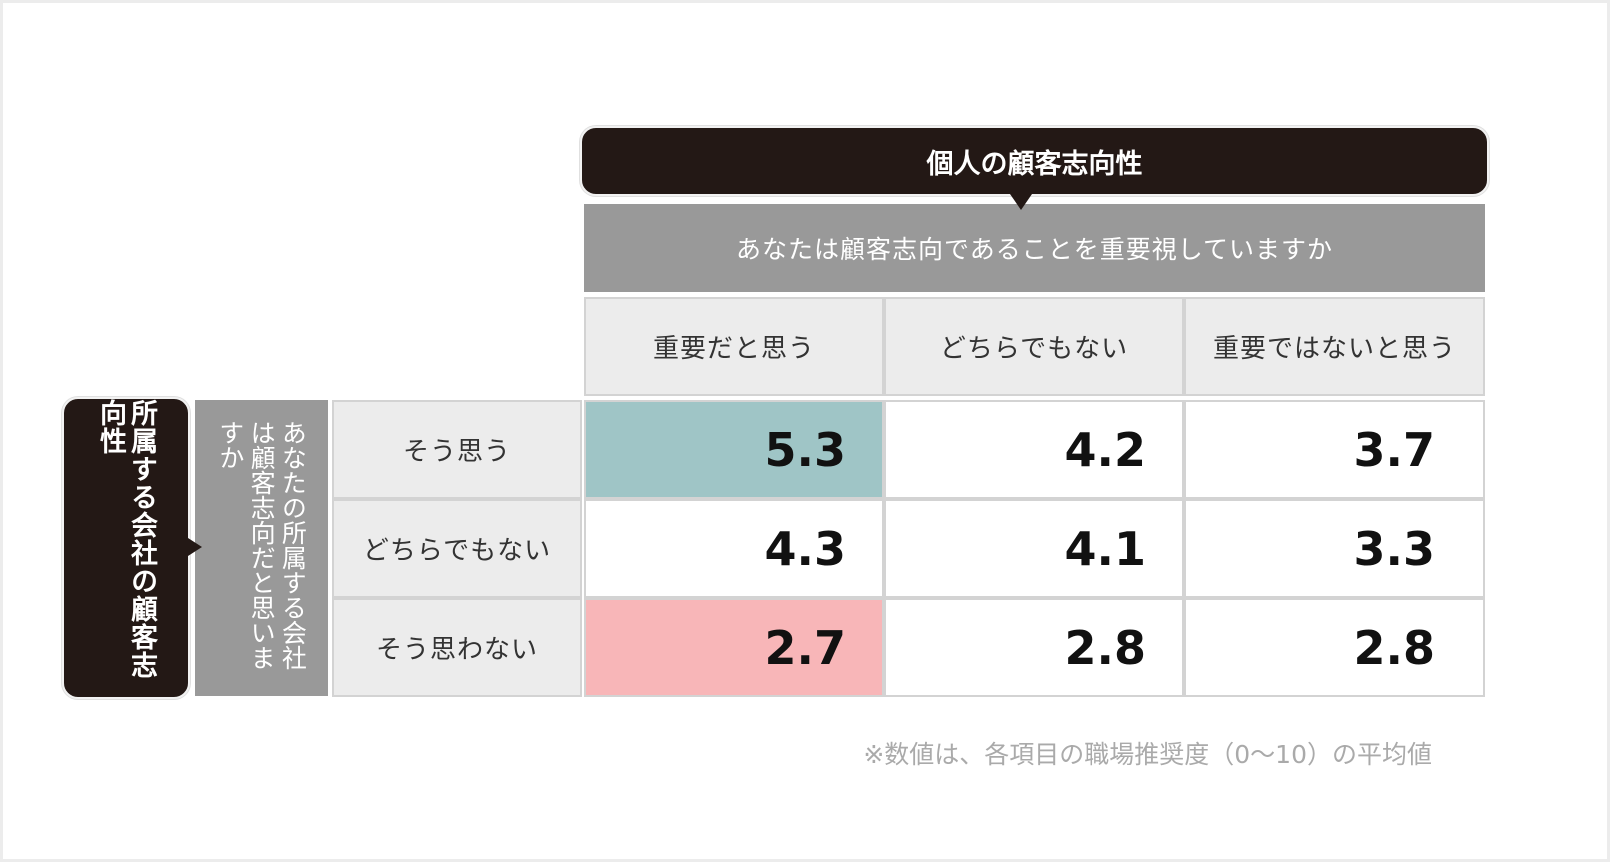 Image resolution: width=1610 pixels, height=862 pixels. I want to click on cell-r1-c2: 4.2, so click(1034, 449).